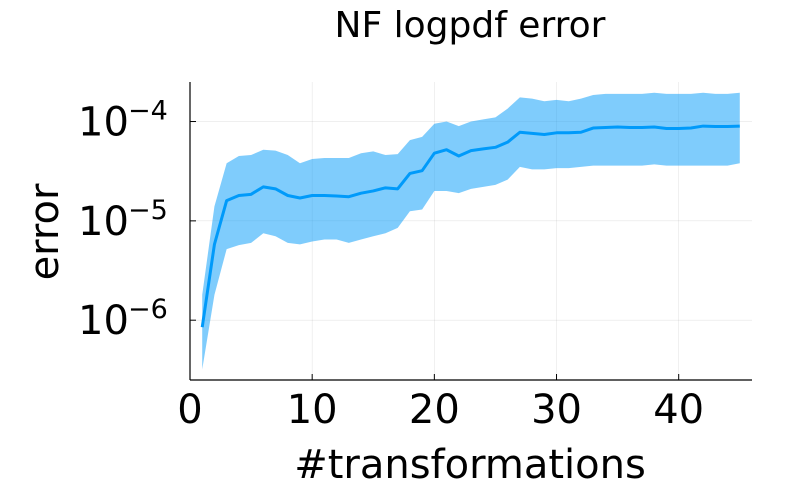 This screenshot has height=500, width=800. What do you see at coordinates (148, 111) in the screenshot?
I see `y-tick-exponent: −4` at bounding box center [148, 111].